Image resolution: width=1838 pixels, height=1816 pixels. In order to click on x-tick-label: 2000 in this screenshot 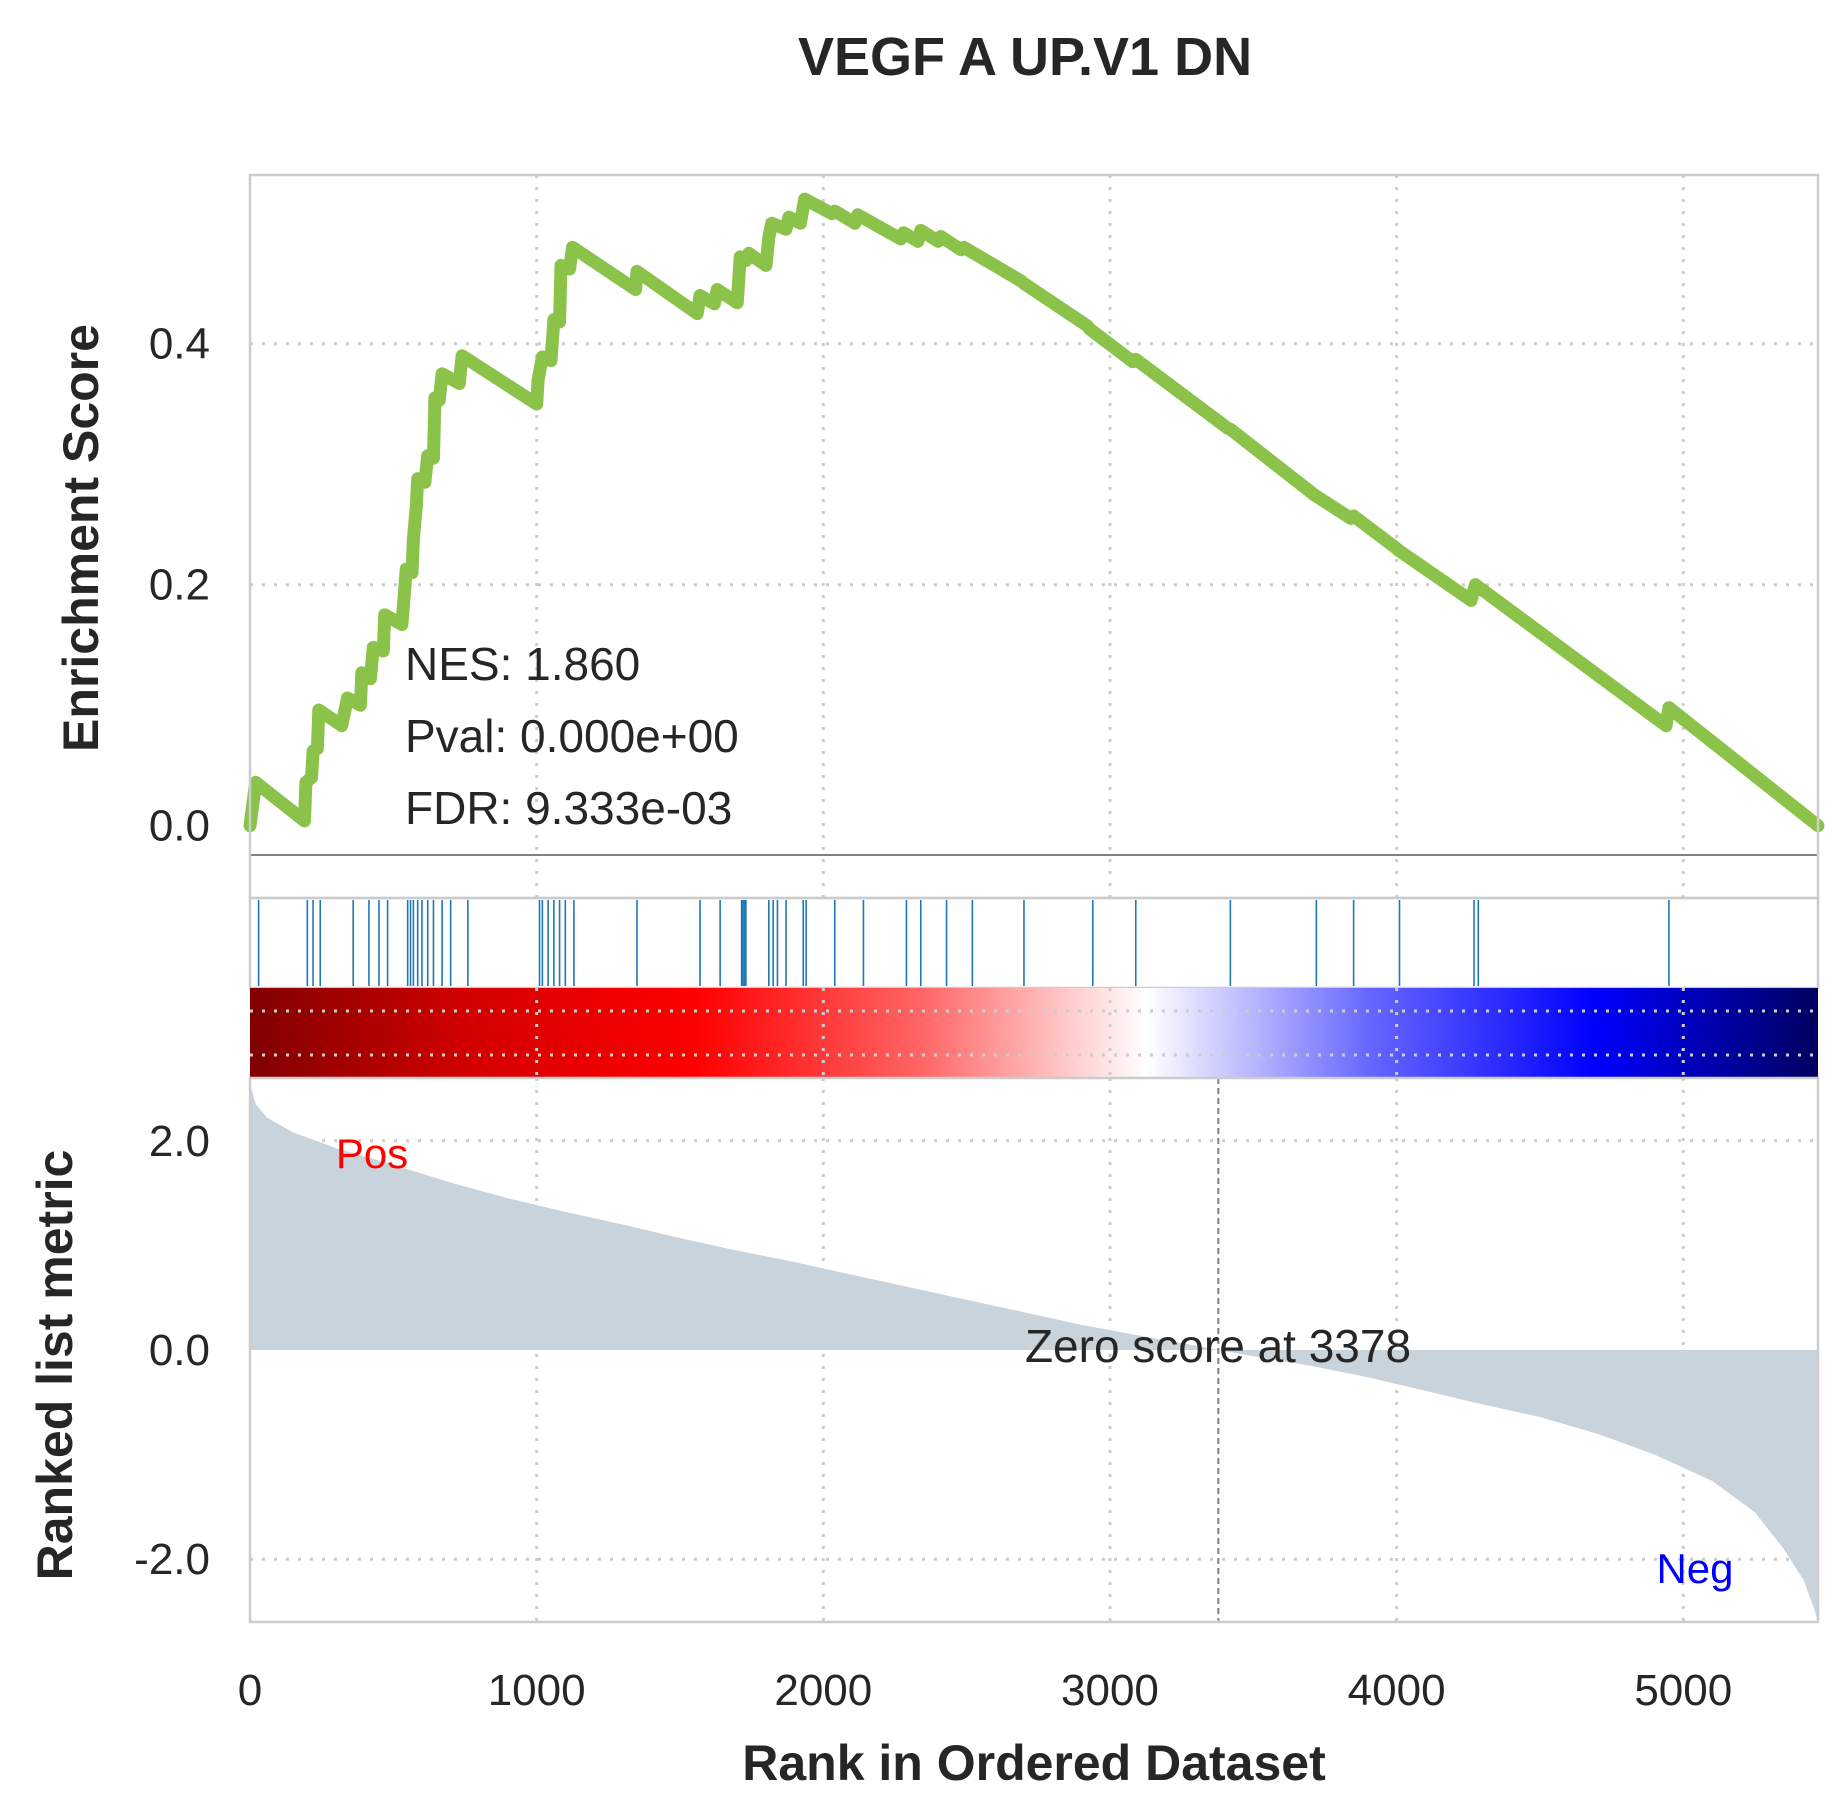, I will do `click(823, 1690)`.